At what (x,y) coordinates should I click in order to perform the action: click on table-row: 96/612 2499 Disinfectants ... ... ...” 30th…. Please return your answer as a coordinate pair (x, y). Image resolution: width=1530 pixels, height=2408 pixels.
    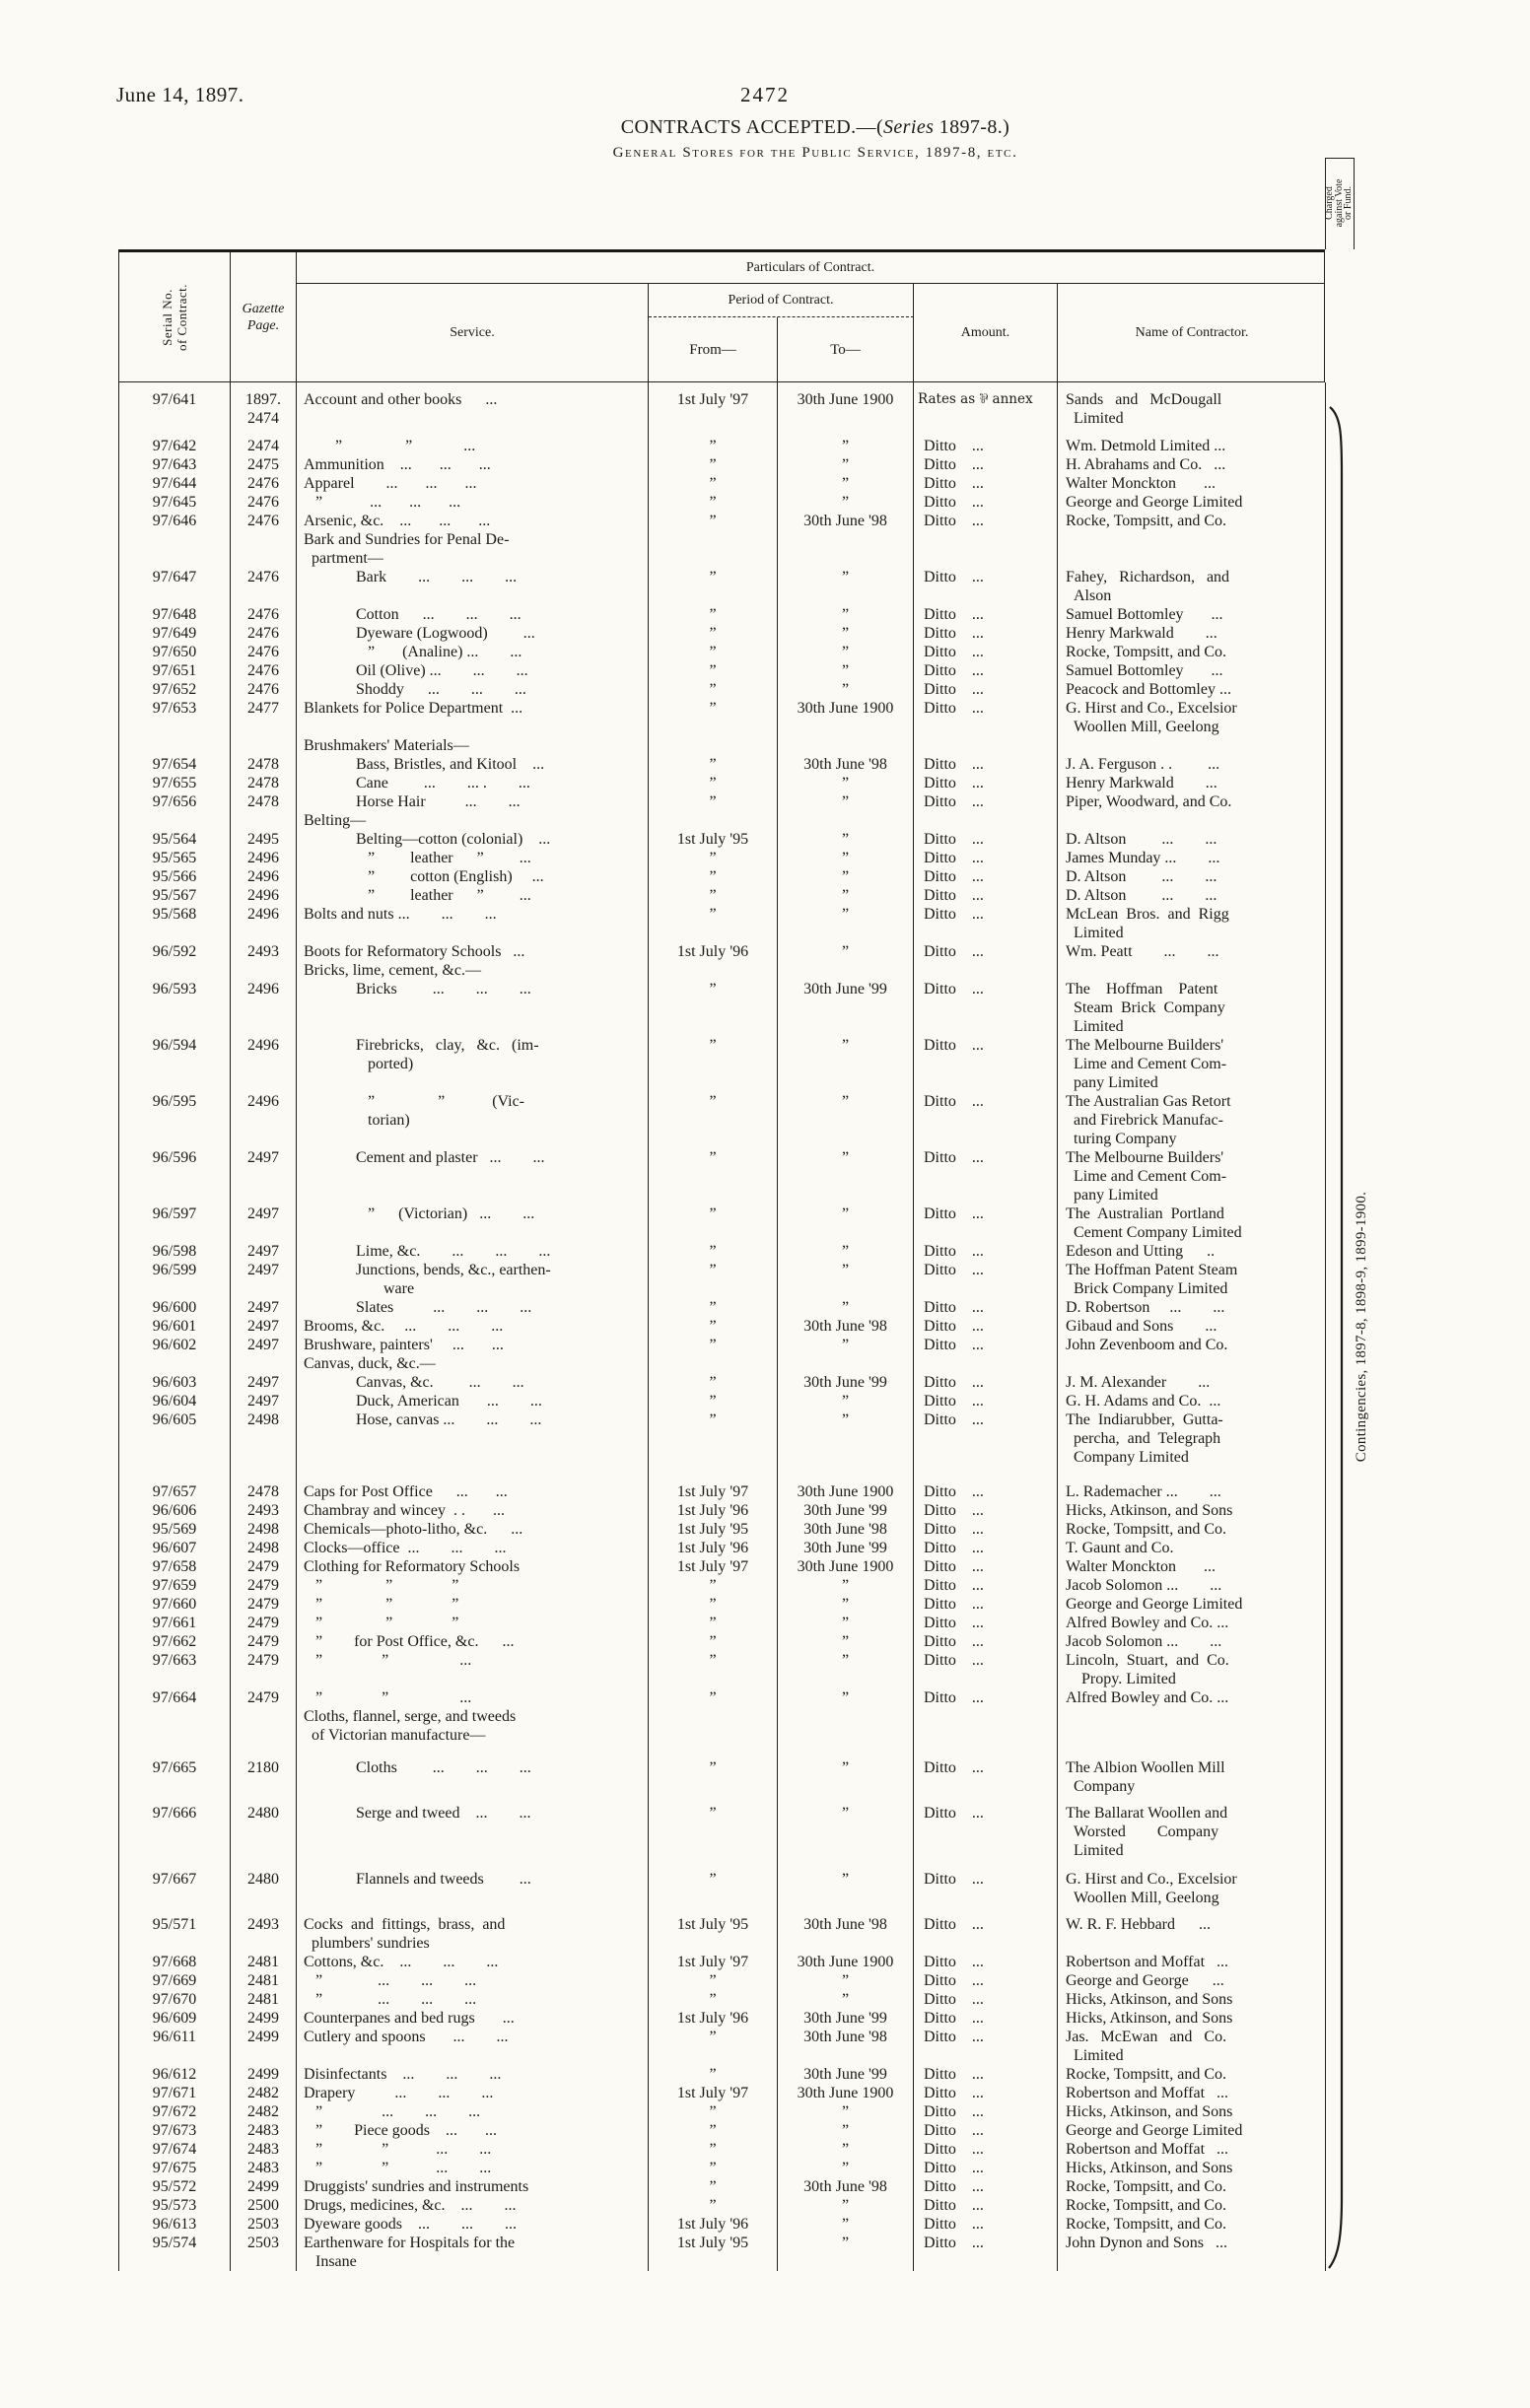
    Looking at the image, I should click on (722, 2074).